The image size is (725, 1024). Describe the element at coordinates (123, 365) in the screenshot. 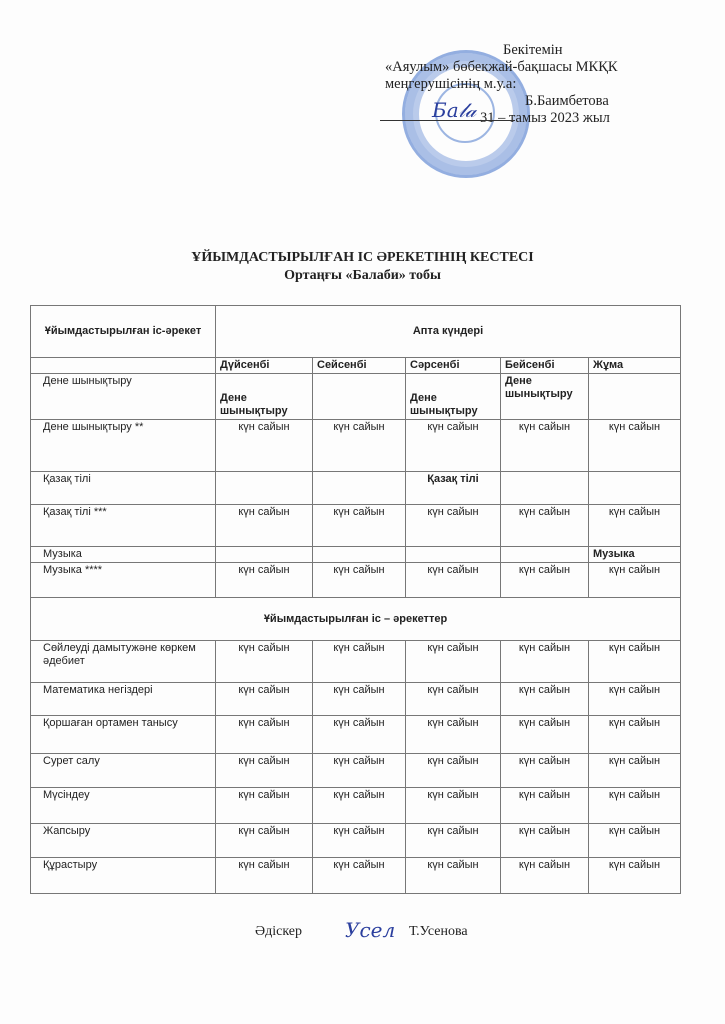

I see `empty-cell` at that location.